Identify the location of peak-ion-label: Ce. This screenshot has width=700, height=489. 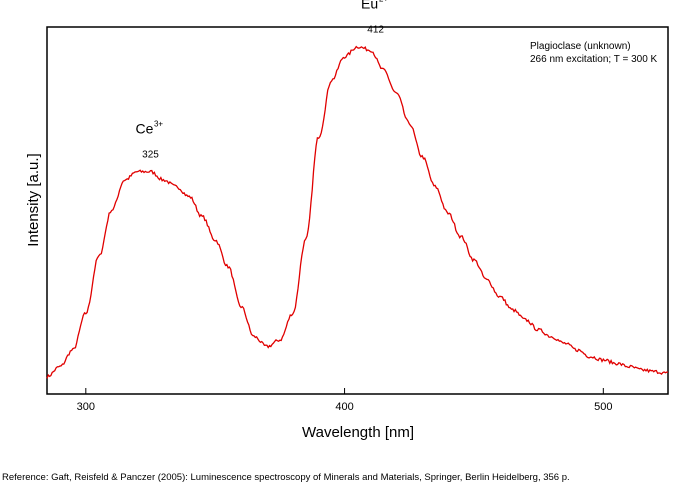
(145, 129).